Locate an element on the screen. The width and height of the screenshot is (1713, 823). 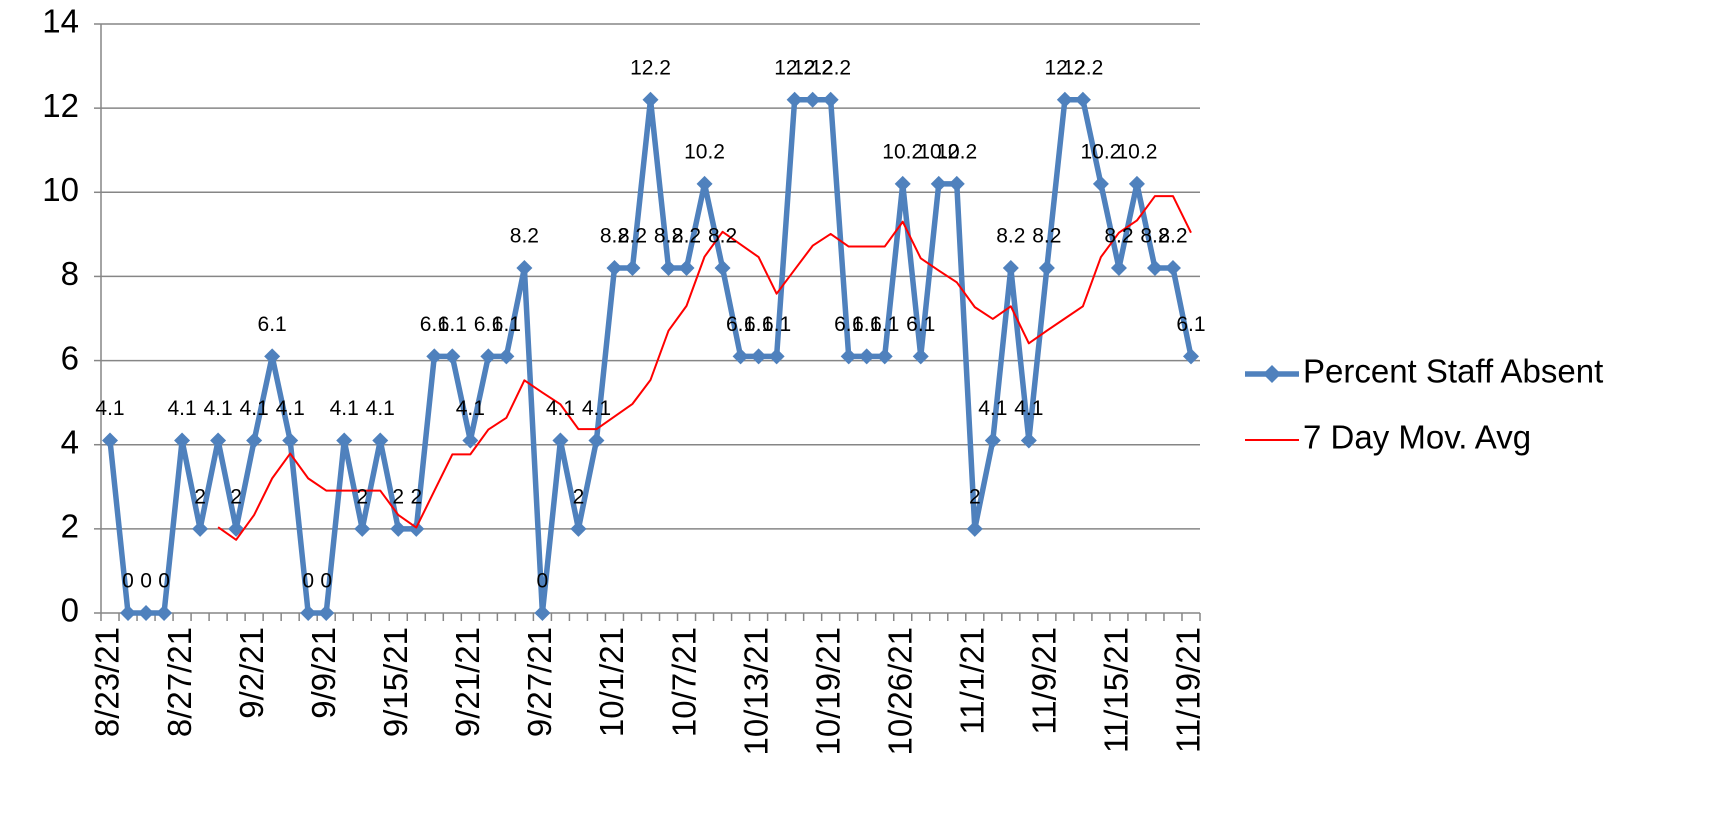
legend-marker is located at coordinates (1272, 374).